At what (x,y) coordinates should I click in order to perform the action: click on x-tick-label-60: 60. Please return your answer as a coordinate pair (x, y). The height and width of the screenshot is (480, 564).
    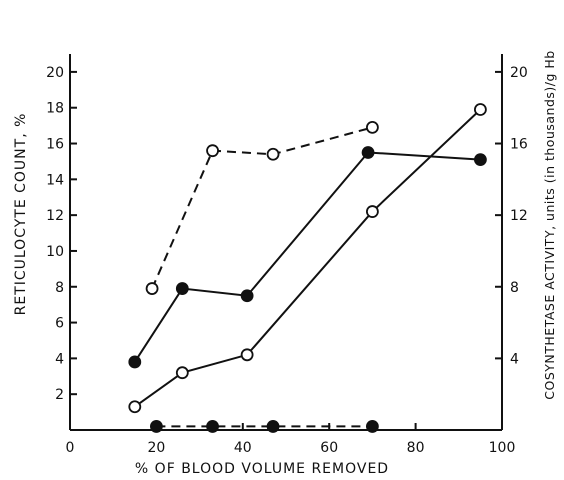
    Looking at the image, I should click on (329, 448).